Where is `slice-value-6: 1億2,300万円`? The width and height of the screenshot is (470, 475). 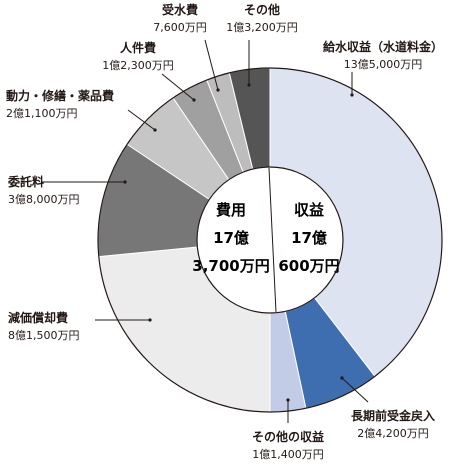 slice-value-6: 1億2,300万円 is located at coordinates (138, 65).